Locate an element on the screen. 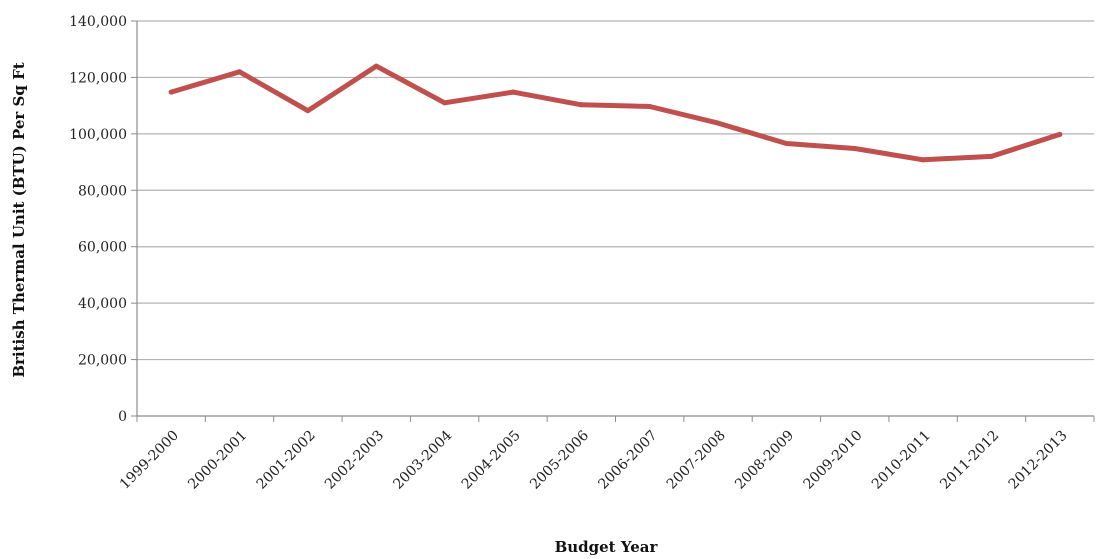 This screenshot has width=1096, height=559. y-tick-label: 40,000 is located at coordinates (102, 304).